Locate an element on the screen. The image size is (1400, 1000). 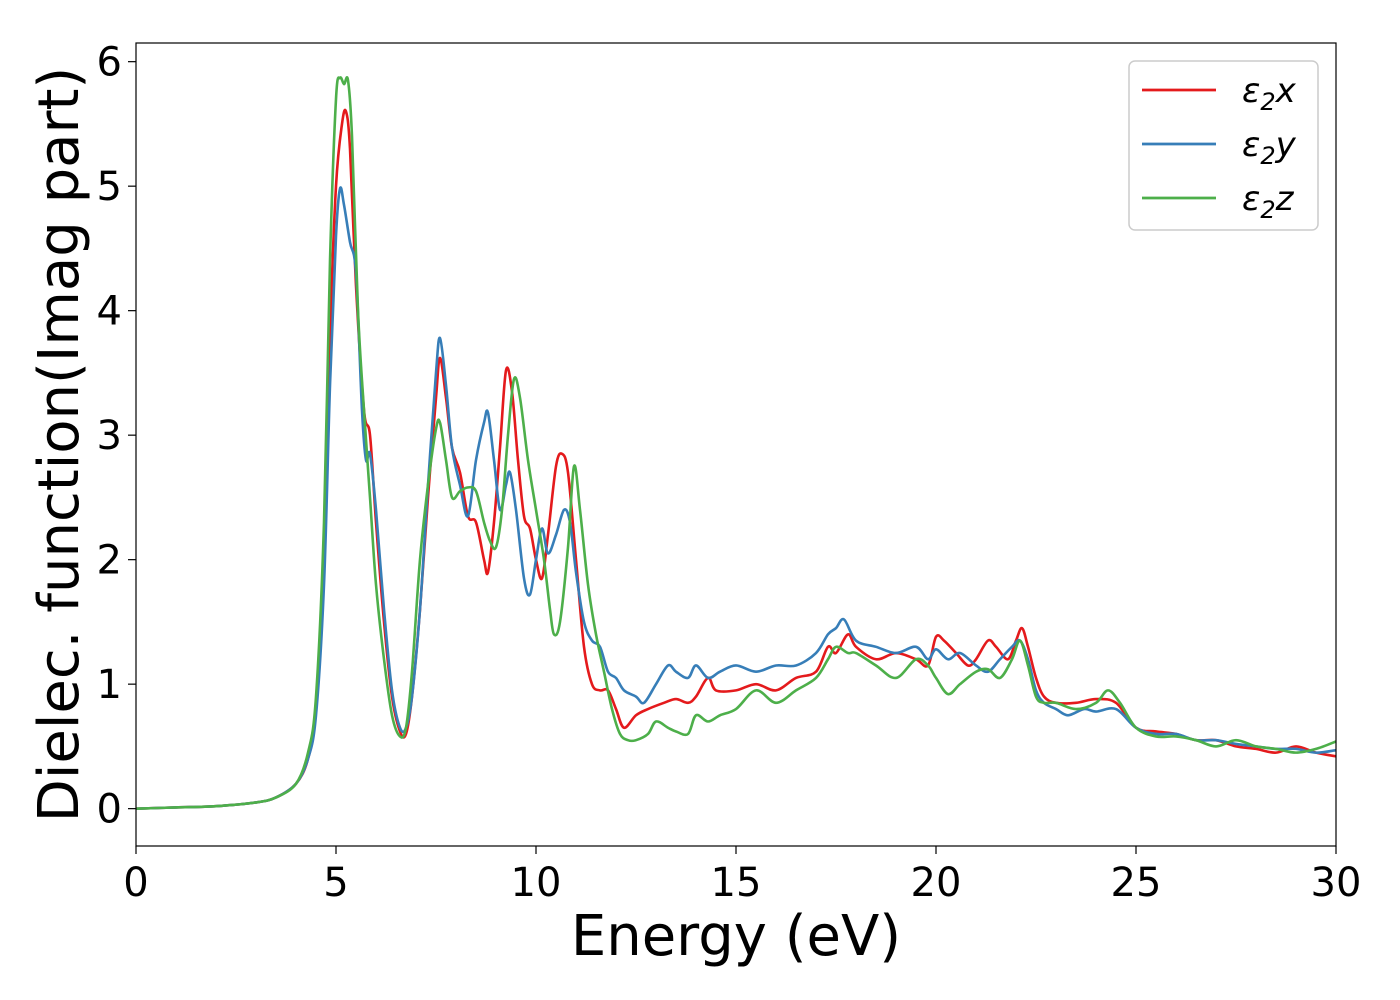
x-axis-ticks: 0 5 10 15 20 25 30 is located at coordinates (742, 876).